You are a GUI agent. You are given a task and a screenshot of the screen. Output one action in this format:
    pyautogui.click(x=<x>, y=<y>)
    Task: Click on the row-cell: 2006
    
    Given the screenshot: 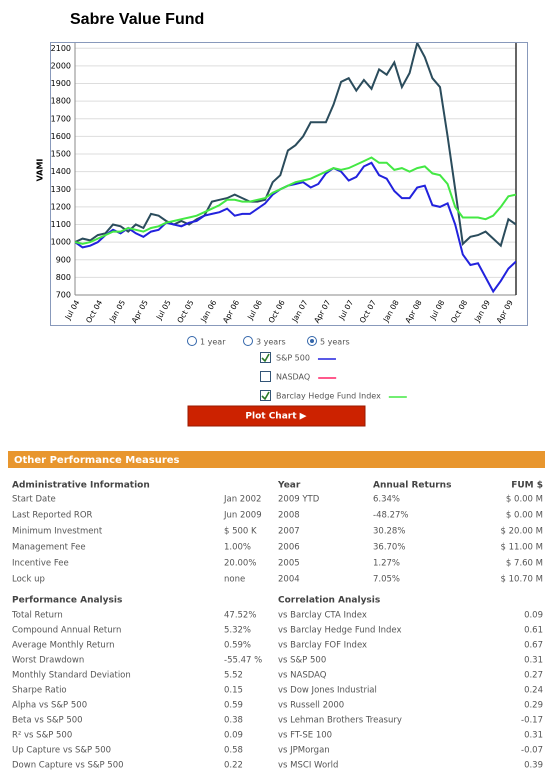 What is the action you would take?
    pyautogui.click(x=289, y=548)
    